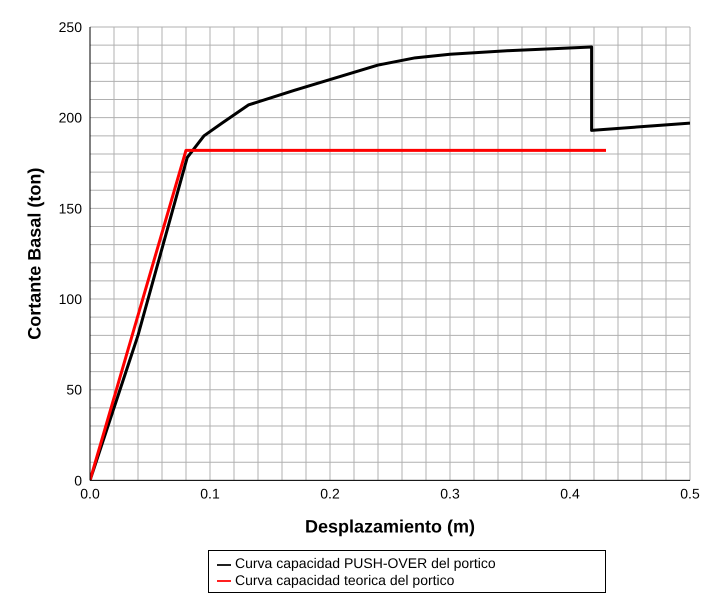 This screenshot has height=601, width=712. Describe the element at coordinates (570, 493) in the screenshot. I see `x-tick-label: 0.4` at that location.